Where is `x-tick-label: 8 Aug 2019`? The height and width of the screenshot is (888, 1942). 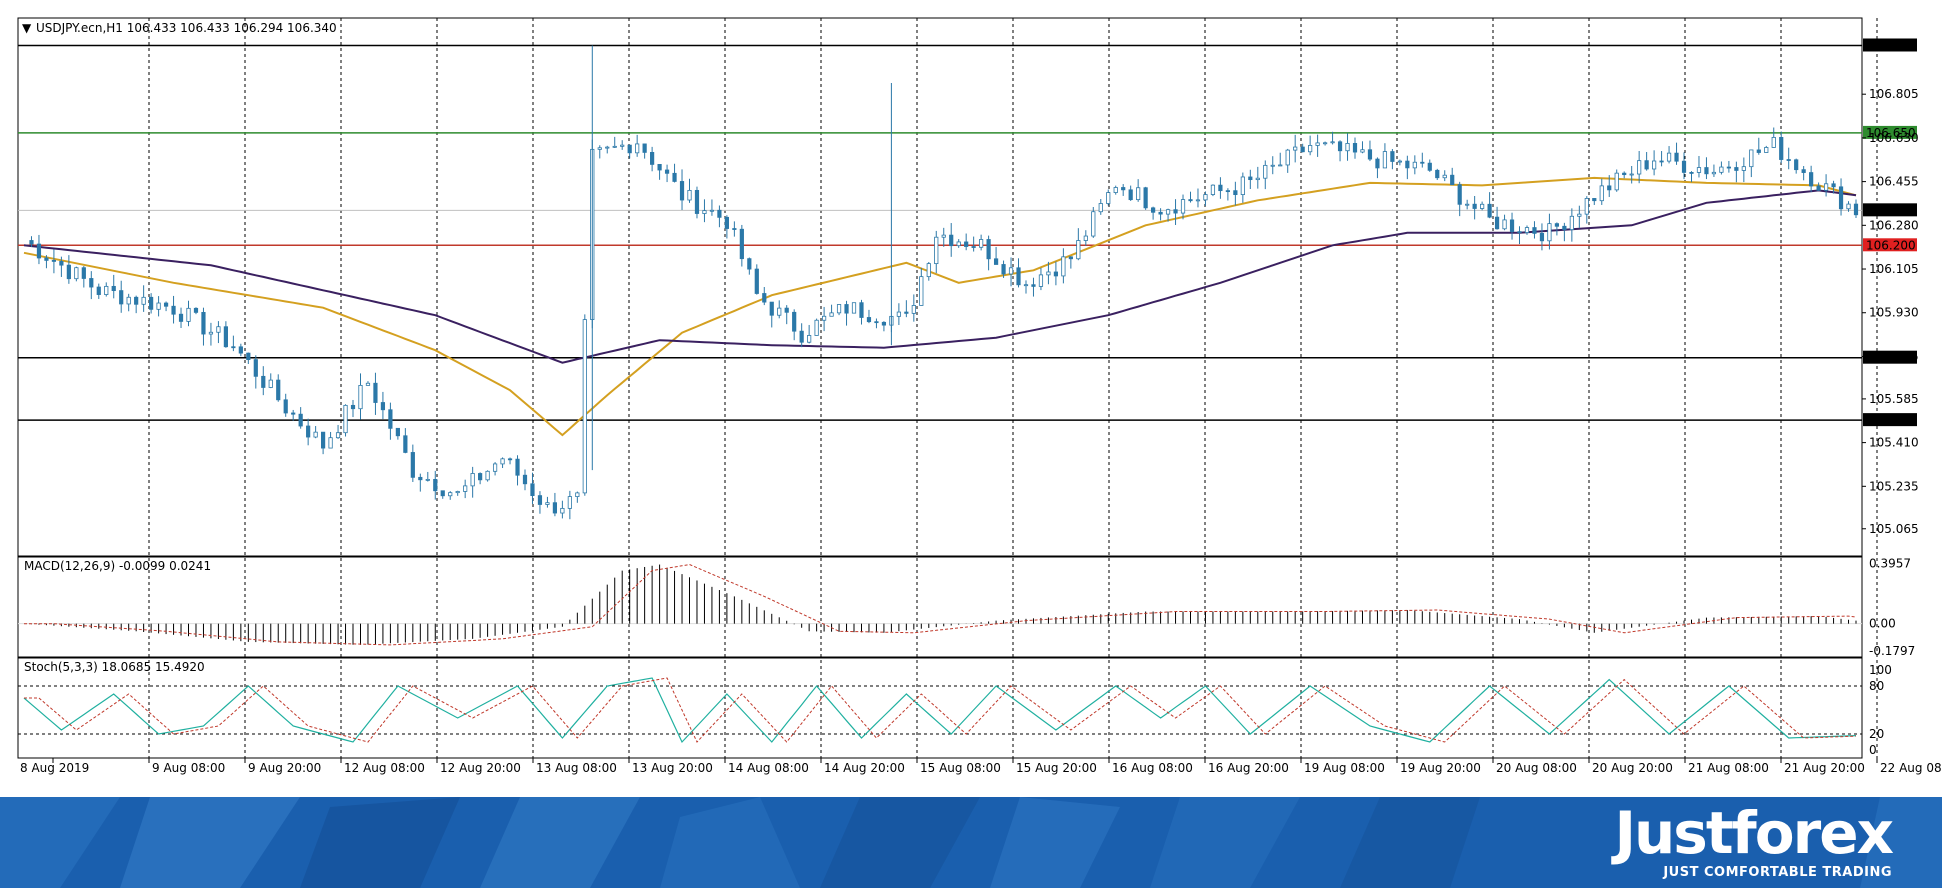
x-tick-label: 8 Aug 2019 is located at coordinates (54, 768).